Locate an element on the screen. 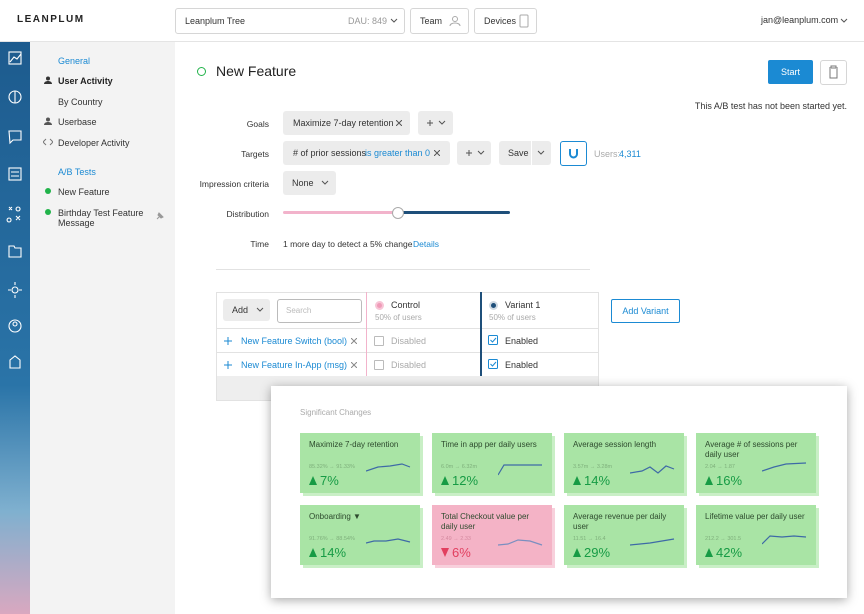 Image resolution: width=864 pixels, height=614 pixels. users-label: Users: is located at coordinates (607, 154).